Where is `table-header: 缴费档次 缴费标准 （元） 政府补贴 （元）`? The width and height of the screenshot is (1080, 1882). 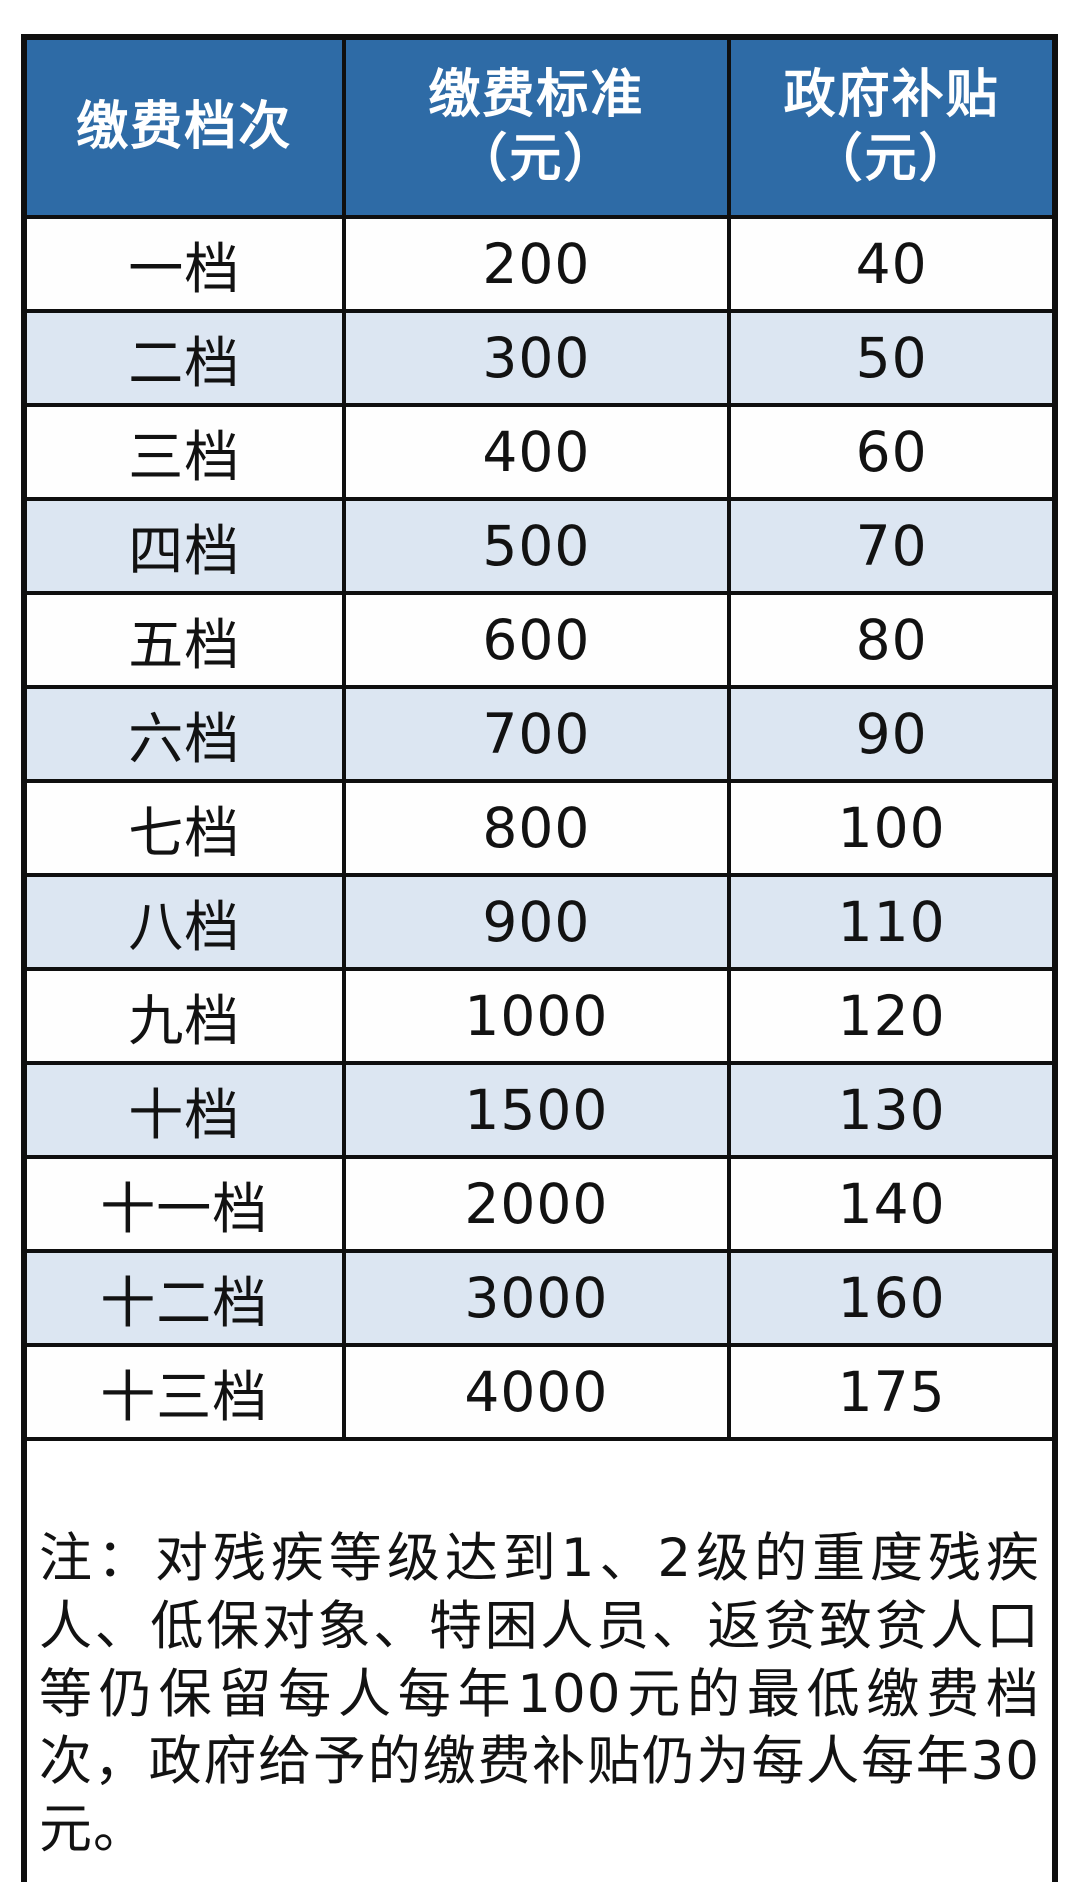
table-header: 缴费档次 缴费标准 （元） 政府补贴 （元） is located at coordinates (539, 127).